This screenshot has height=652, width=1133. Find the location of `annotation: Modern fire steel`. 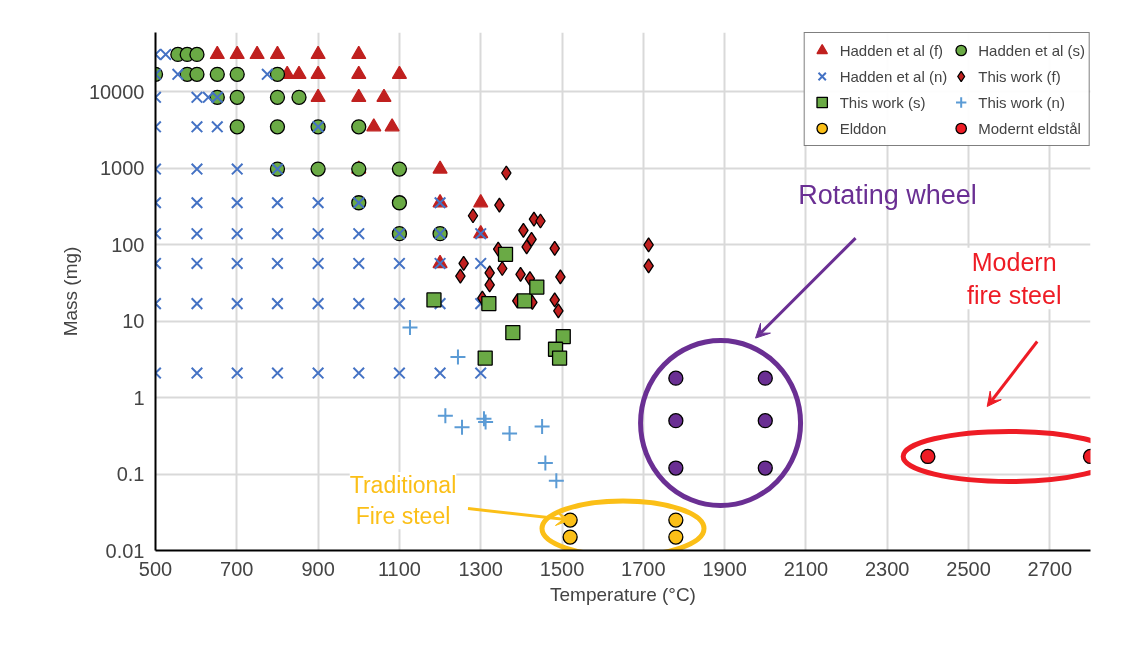

annotation: Modern fire steel is located at coordinates (1014, 278).